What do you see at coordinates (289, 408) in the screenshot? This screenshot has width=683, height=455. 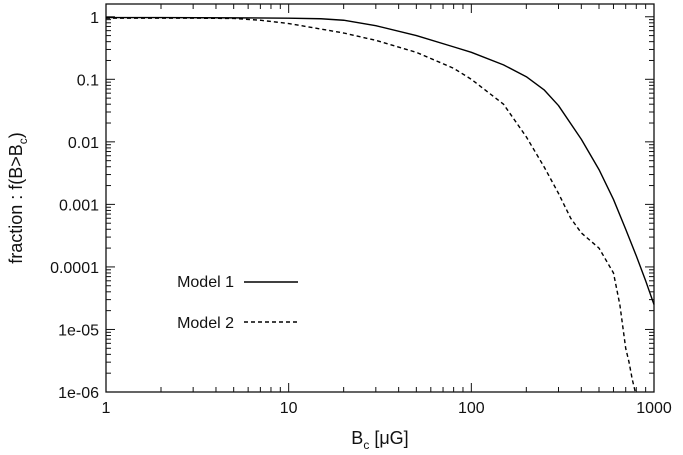 I see `x-tick-label: 10` at bounding box center [289, 408].